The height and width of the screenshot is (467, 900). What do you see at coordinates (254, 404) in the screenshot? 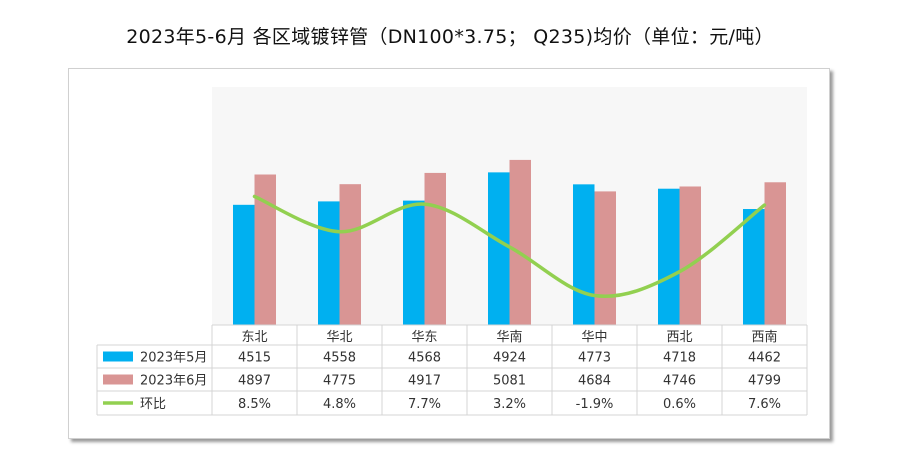
I see `table-cell: 8.5%` at bounding box center [254, 404].